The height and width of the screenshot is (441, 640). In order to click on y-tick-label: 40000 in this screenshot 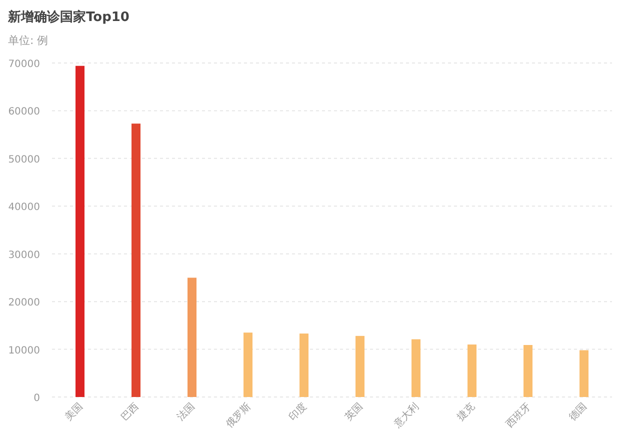, I will do `click(24, 208)`.